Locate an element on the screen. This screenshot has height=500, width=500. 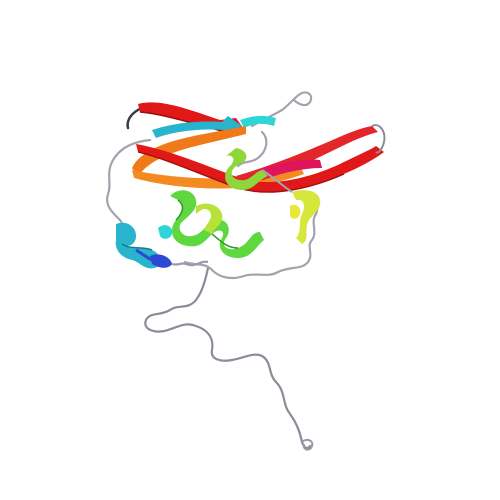
beta-strand-orange is located at coordinates (189, 151).